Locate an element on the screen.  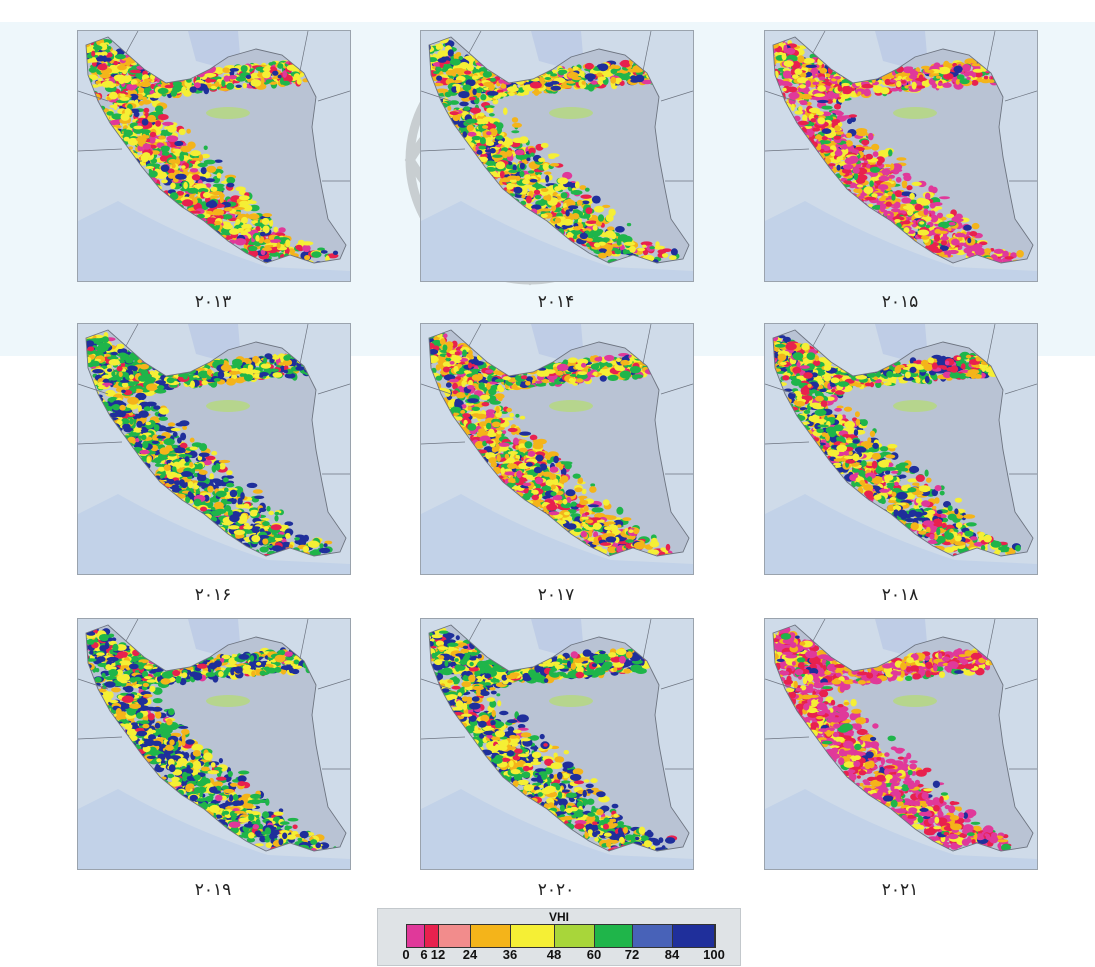
legend-tick-label: 48 is located at coordinates (554, 954).